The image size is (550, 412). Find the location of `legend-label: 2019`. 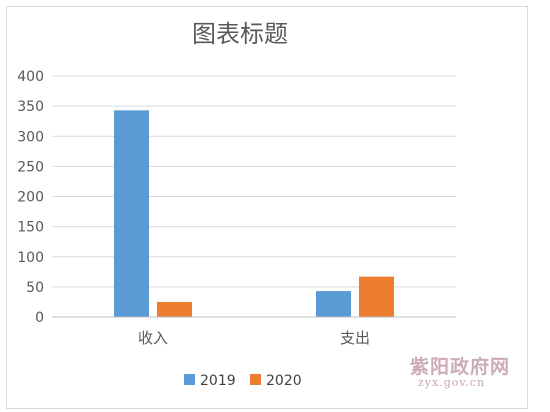

legend-label: 2019 is located at coordinates (218, 381).